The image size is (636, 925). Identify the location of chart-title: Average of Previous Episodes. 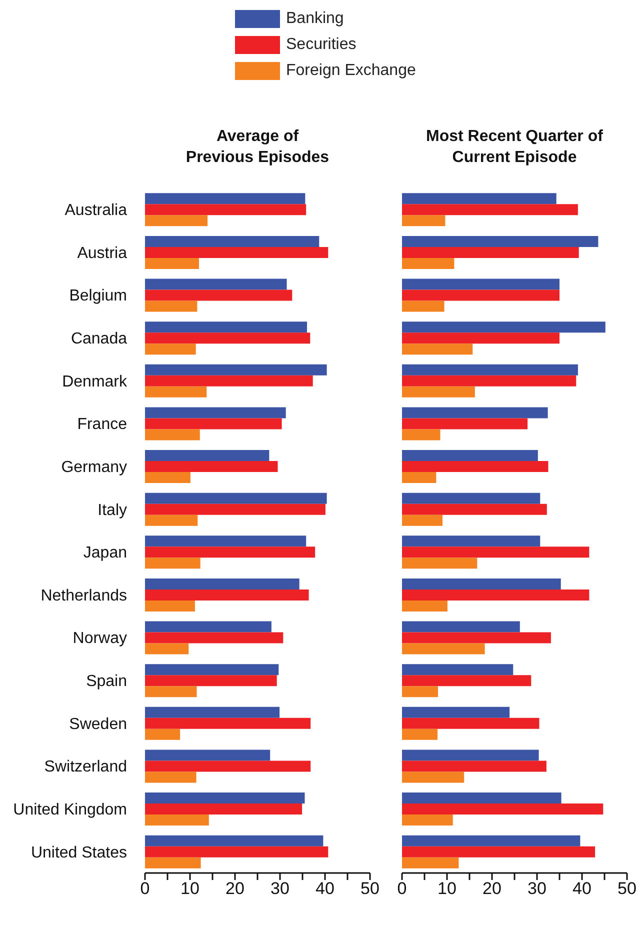
(257, 147).